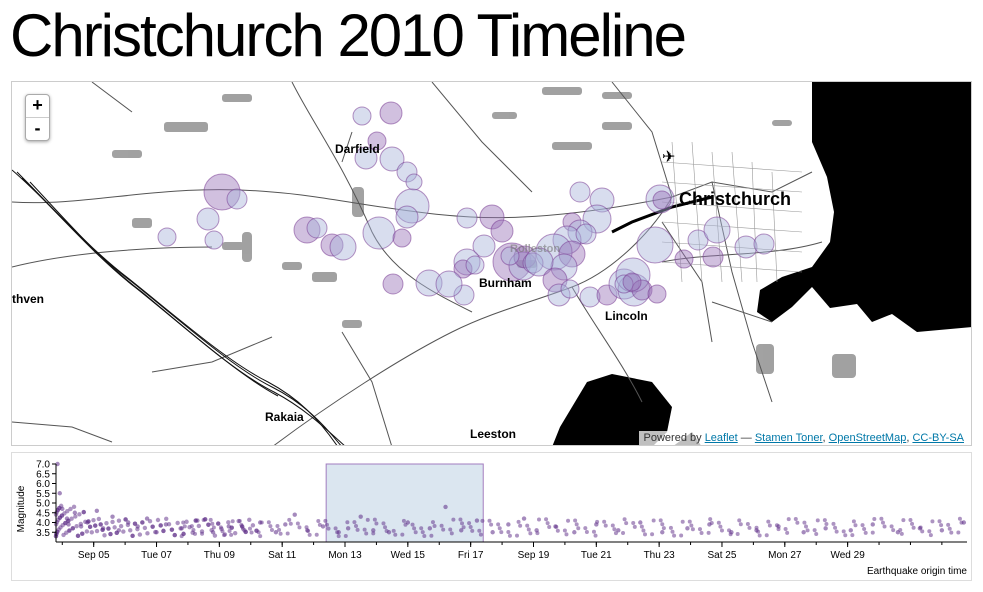 This screenshot has height=592, width=983. I want to click on zoom-out-button: -, so click(37, 128).